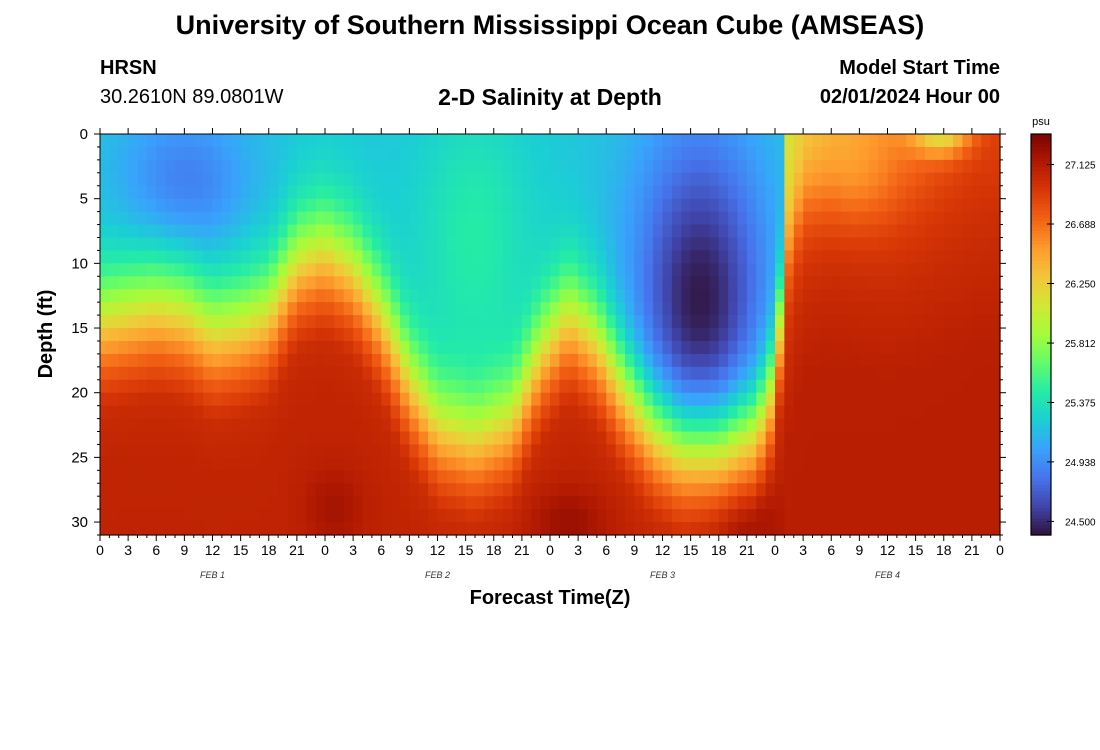  I want to click on x-tick-label: 6, so click(381, 550).